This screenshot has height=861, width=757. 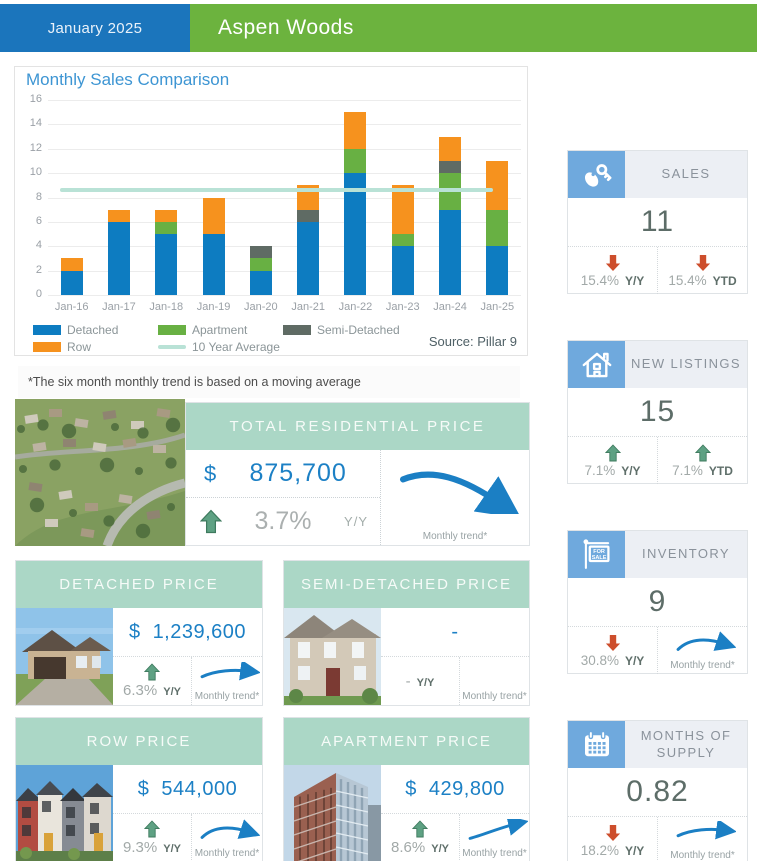 What do you see at coordinates (402, 307) in the screenshot?
I see `x-axis-tick-label: Jan-23` at bounding box center [402, 307].